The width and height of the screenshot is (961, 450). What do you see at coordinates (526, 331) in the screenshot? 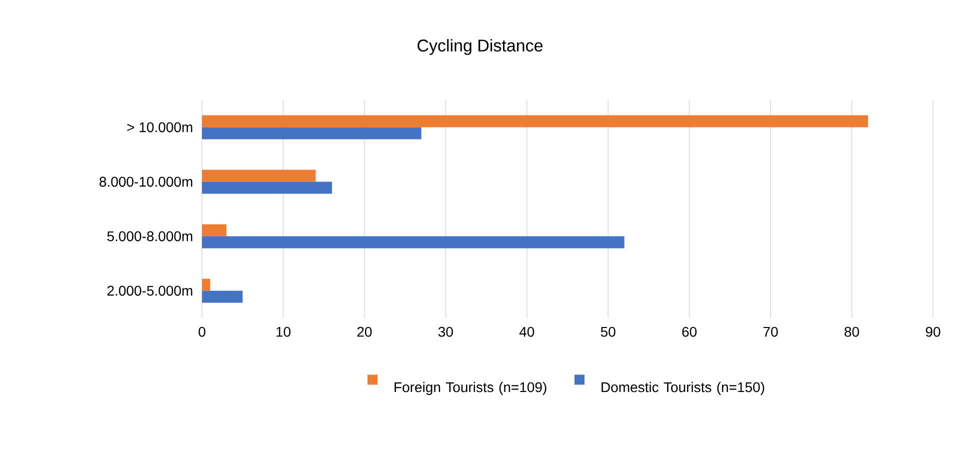
I see `x-tick-label: 40` at bounding box center [526, 331].